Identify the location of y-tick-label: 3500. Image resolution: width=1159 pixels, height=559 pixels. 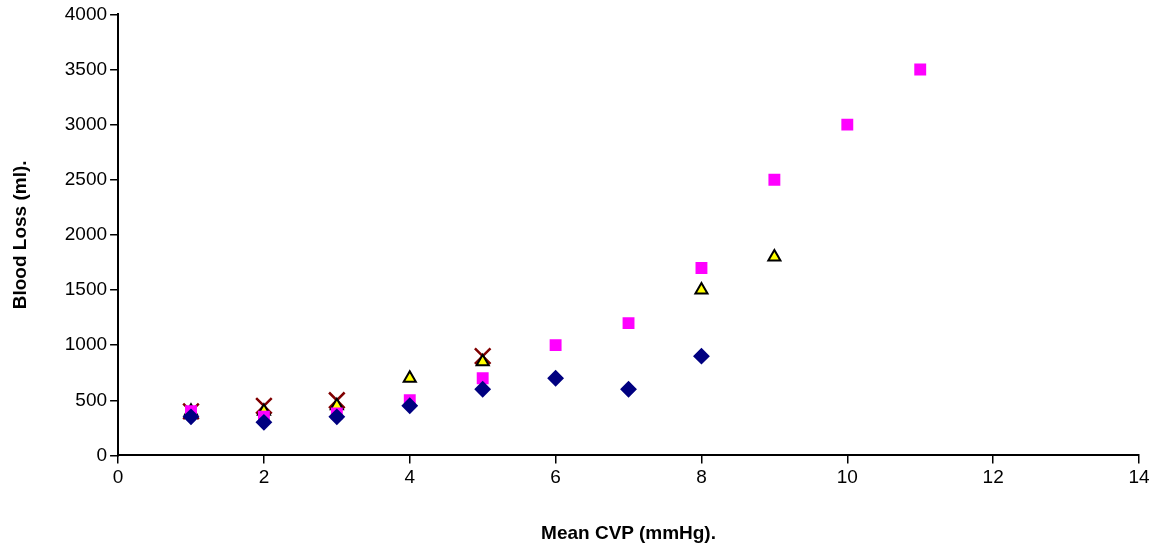
(86, 68).